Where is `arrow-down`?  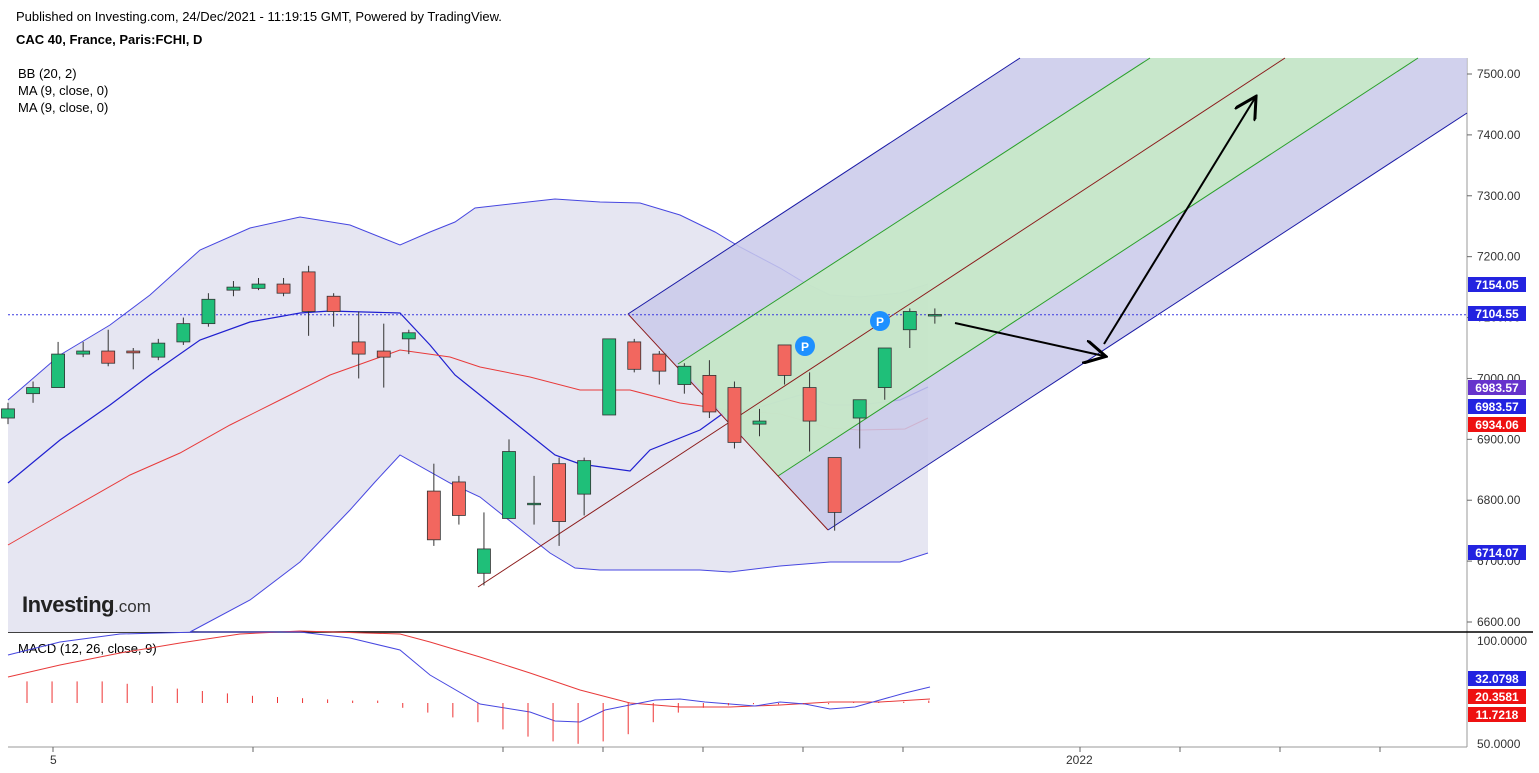
arrow-down is located at coordinates (1029, 339).